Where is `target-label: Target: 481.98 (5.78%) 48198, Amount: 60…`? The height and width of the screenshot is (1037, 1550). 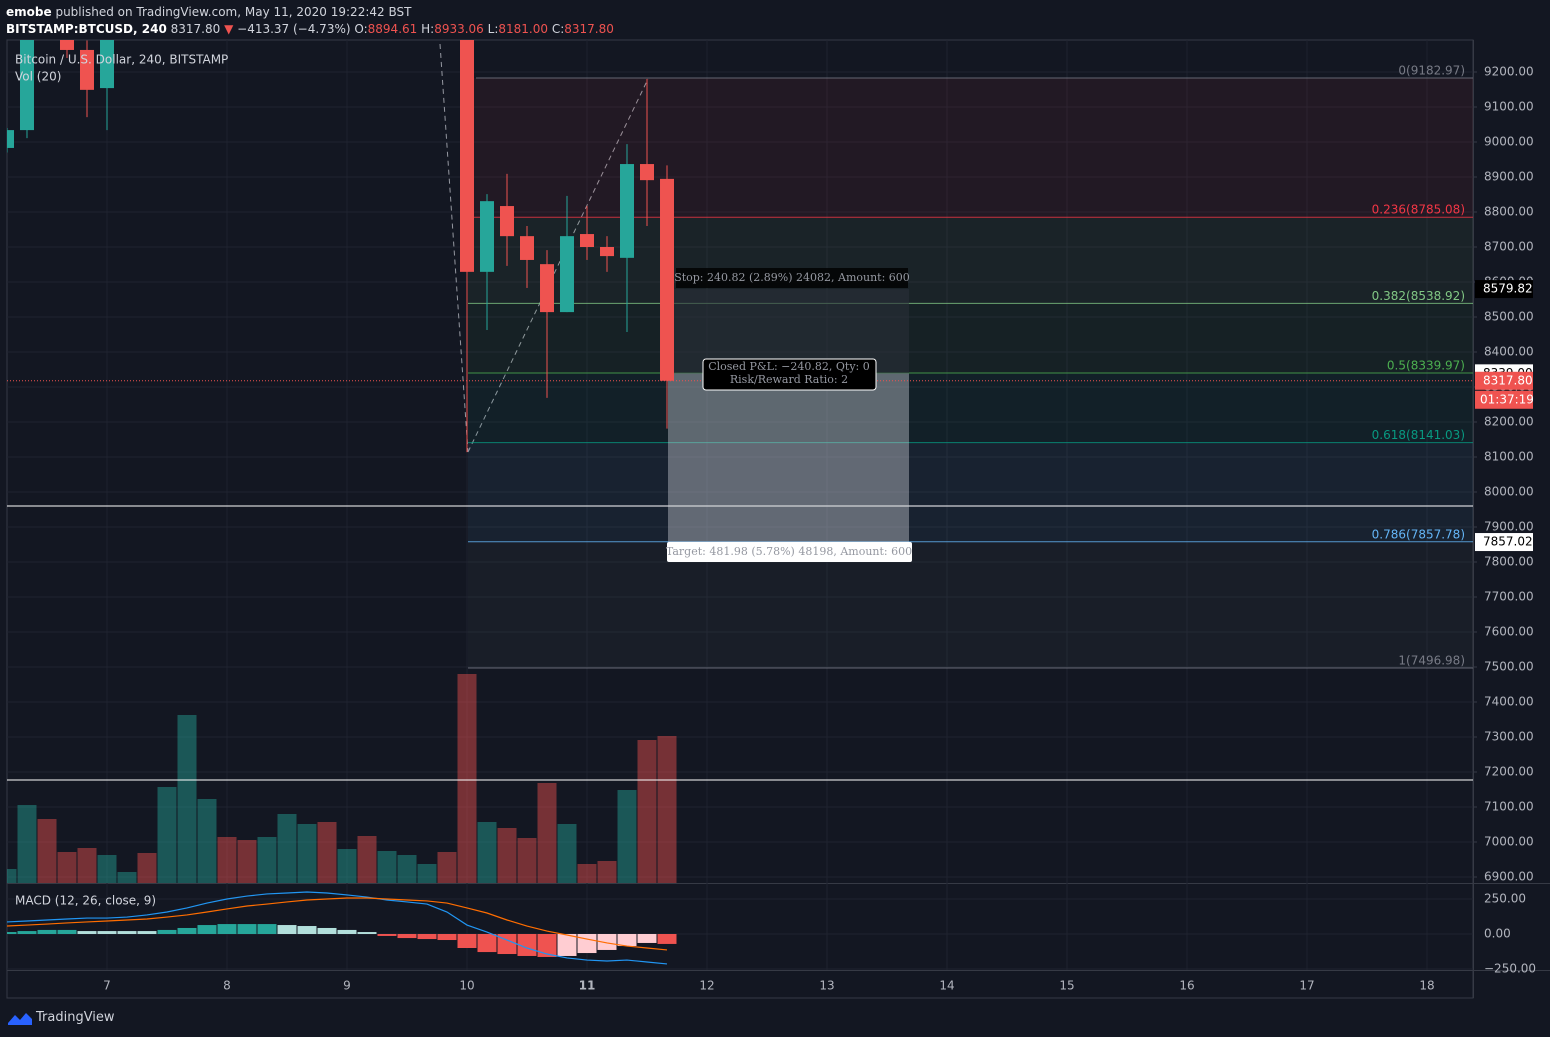
target-label: Target: 481.98 (5.78%) 48198, Amount: 60… is located at coordinates (789, 551).